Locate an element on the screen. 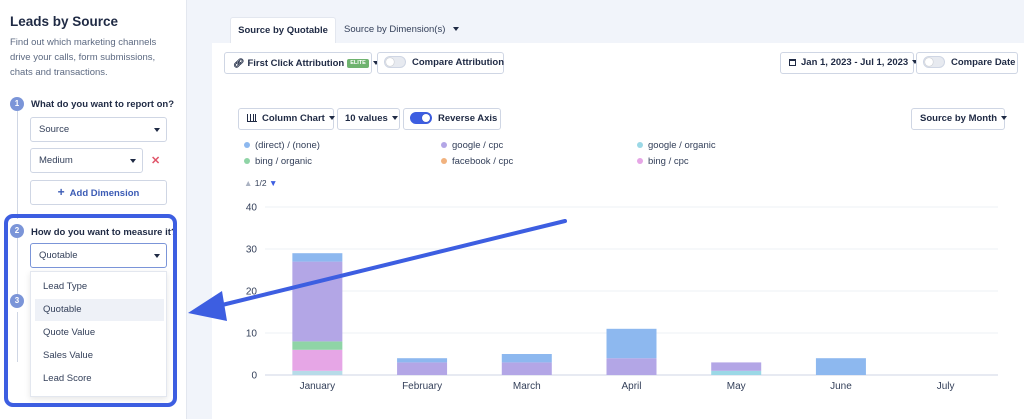  reverse-axis-label: Reverse Axis is located at coordinates (468, 118).